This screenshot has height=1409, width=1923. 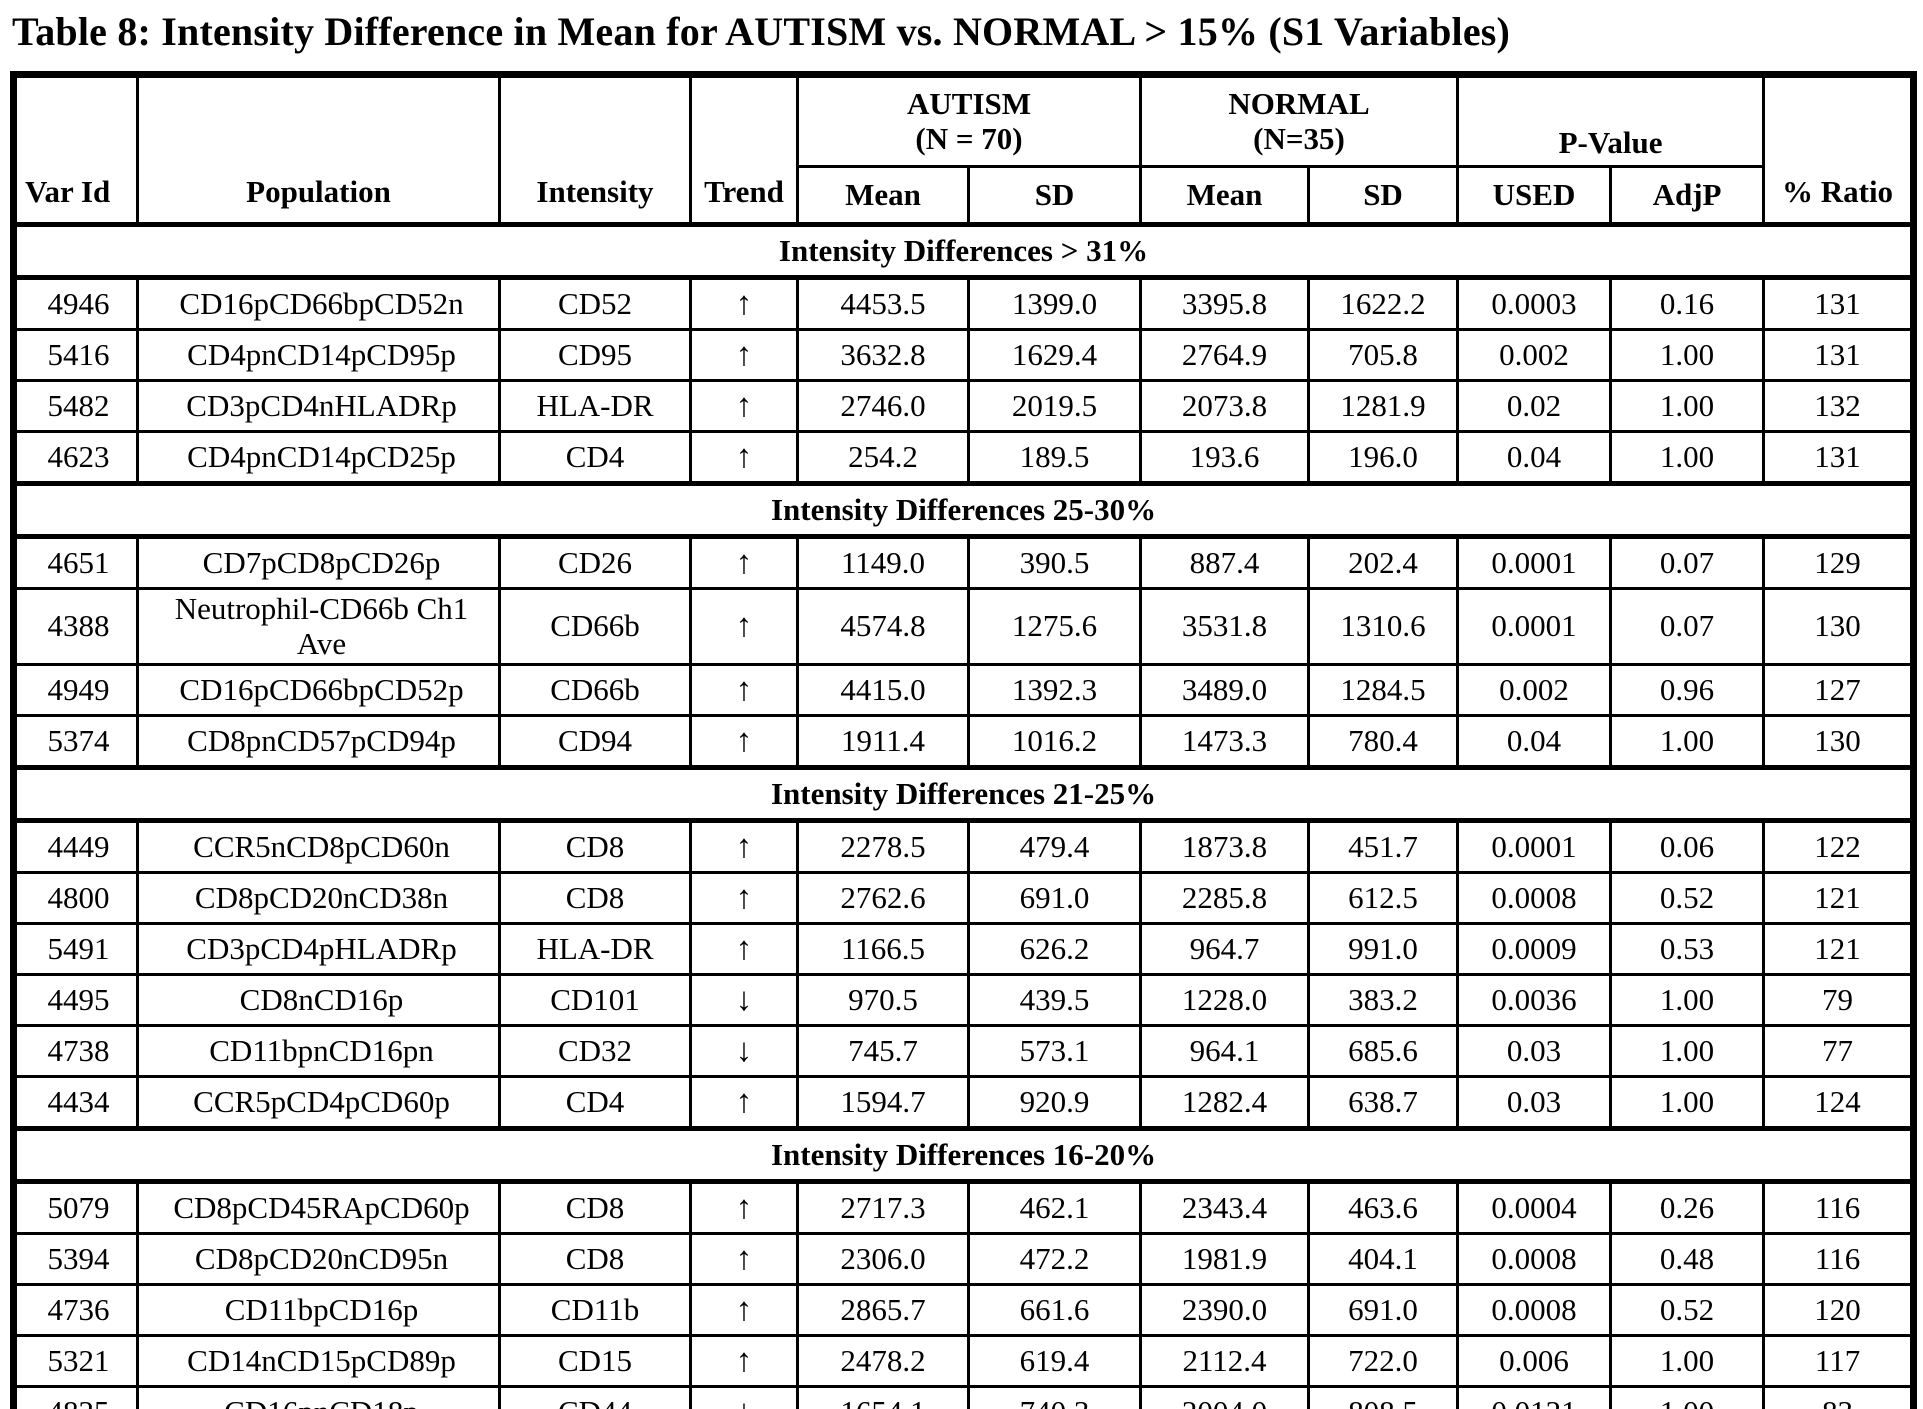 What do you see at coordinates (595, 355) in the screenshot?
I see `intensity-cell: CD95` at bounding box center [595, 355].